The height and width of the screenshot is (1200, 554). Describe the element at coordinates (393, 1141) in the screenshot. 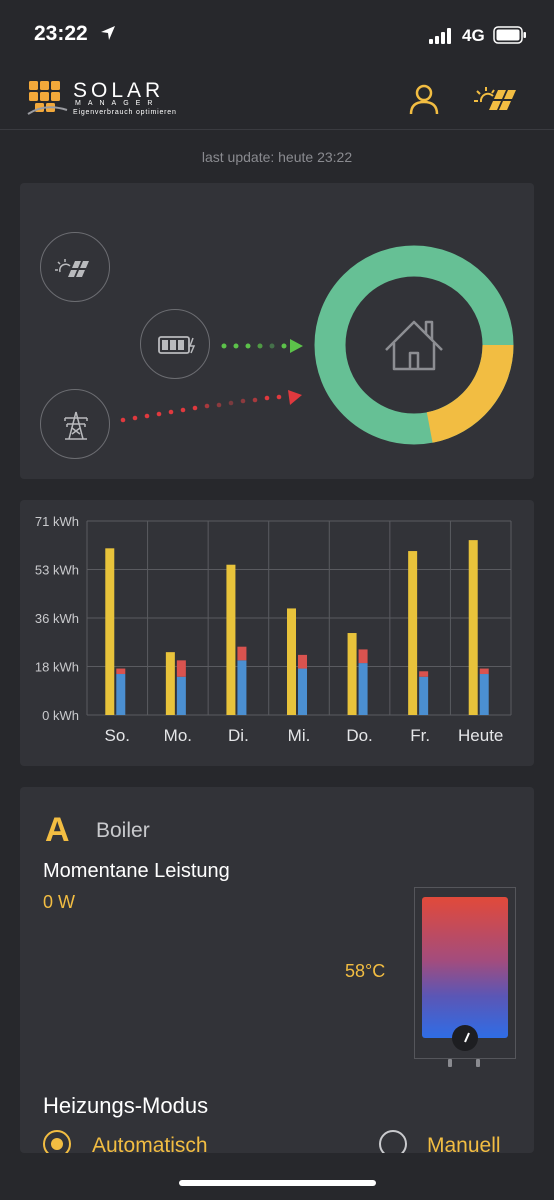

I see `mode-manual-radio` at that location.